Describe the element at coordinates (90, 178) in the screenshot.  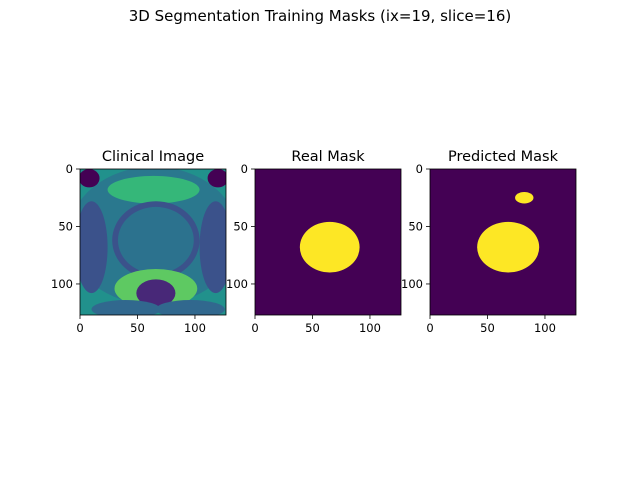
I see `image-corner-left` at that location.